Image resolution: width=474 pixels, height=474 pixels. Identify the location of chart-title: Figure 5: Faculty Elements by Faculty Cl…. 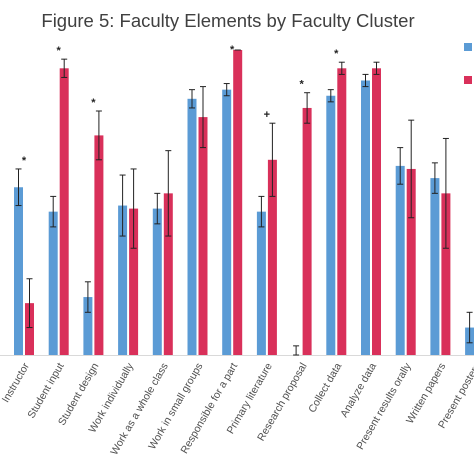
(227, 20).